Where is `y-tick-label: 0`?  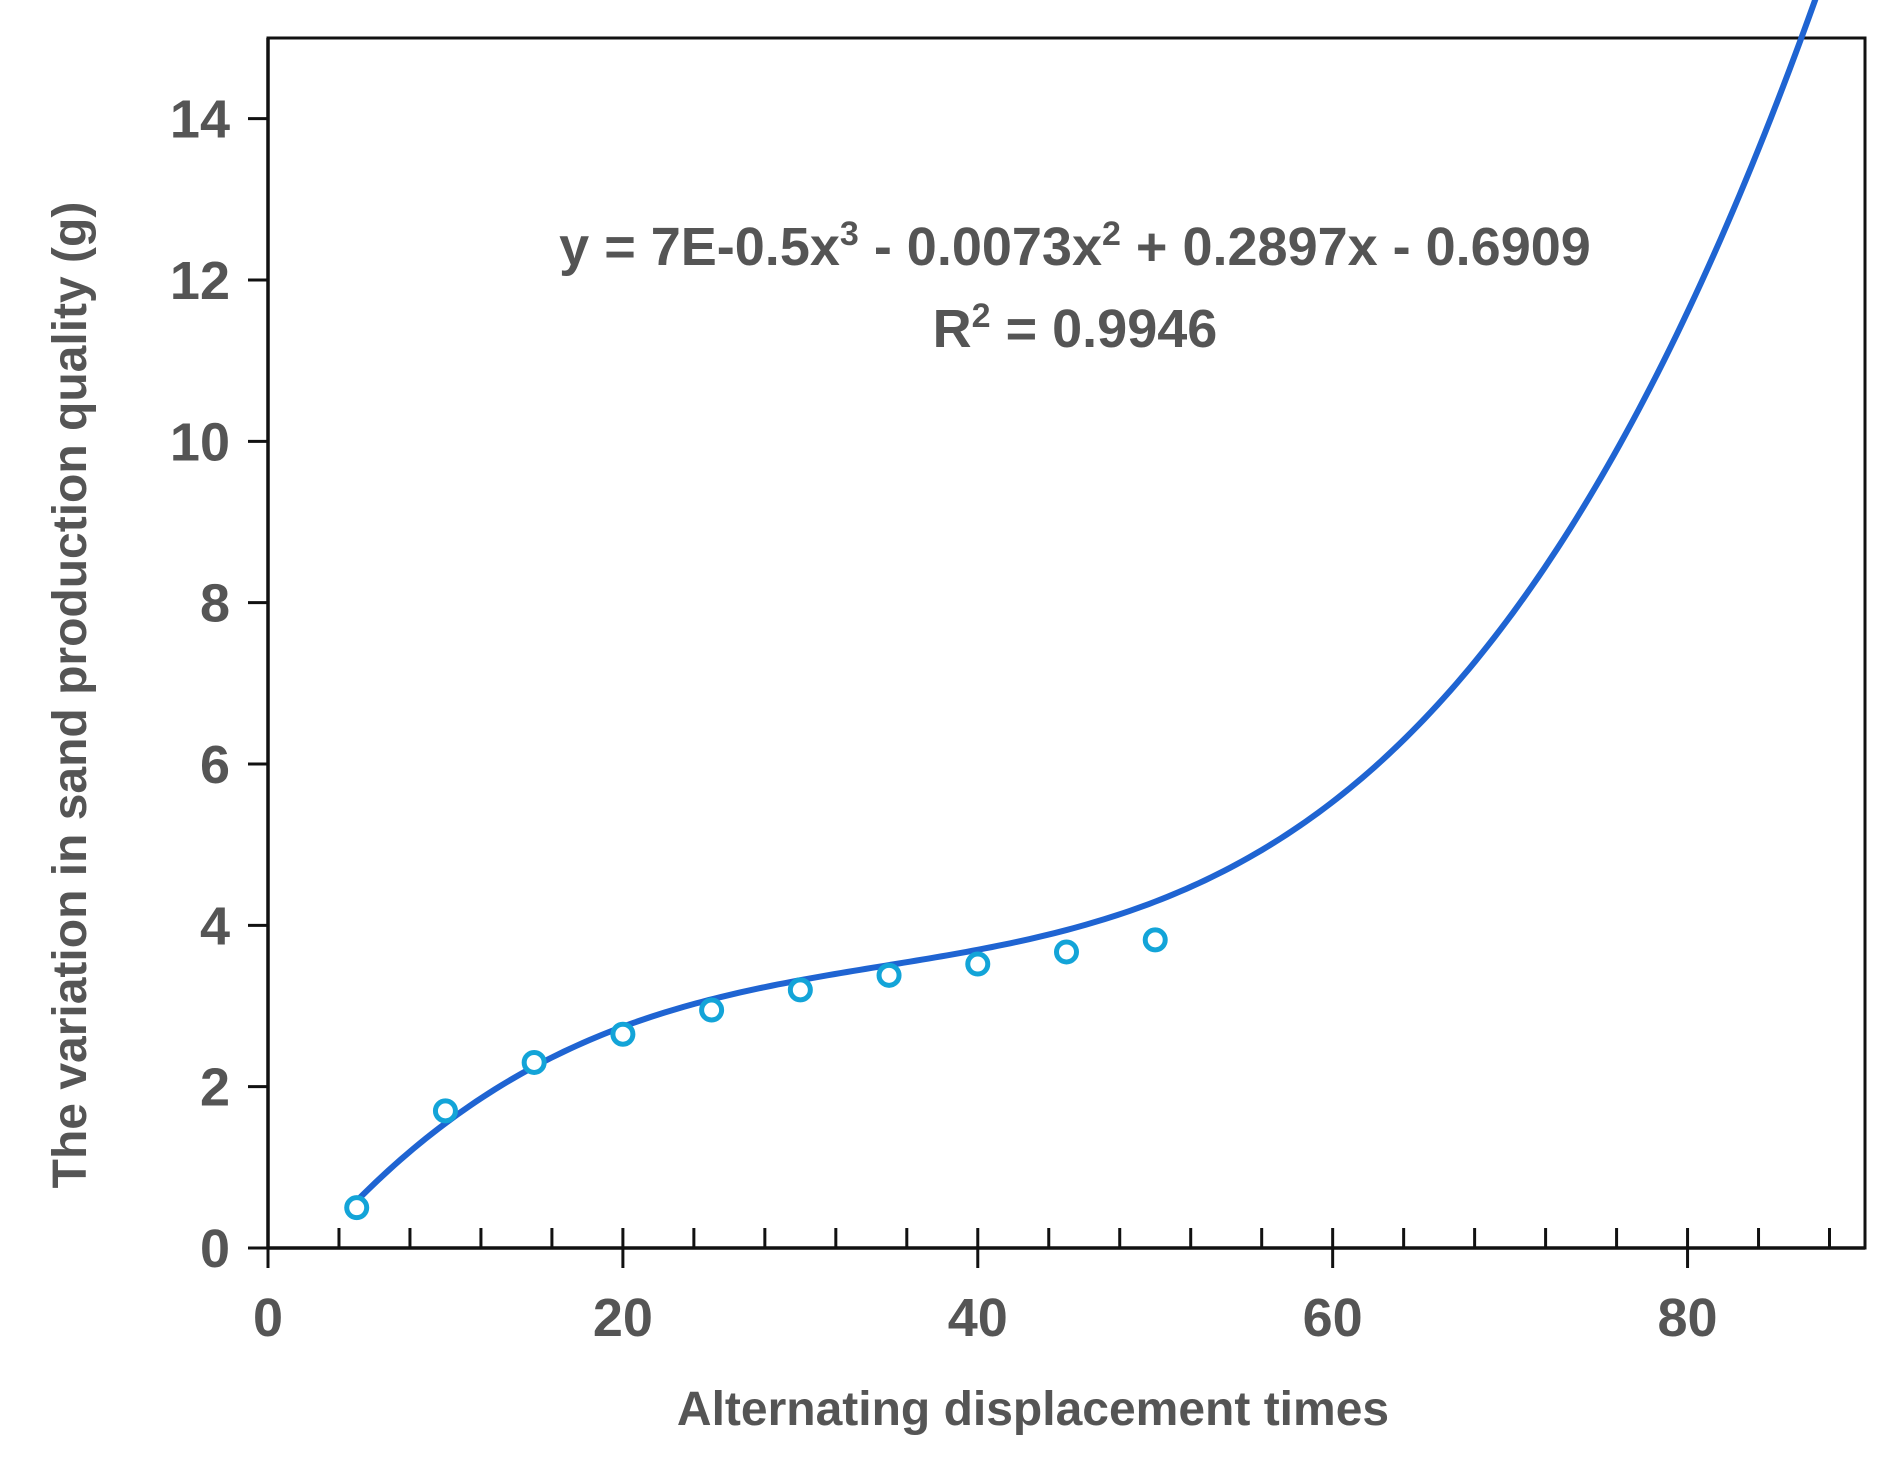
y-tick-label: 0 is located at coordinates (215, 1249).